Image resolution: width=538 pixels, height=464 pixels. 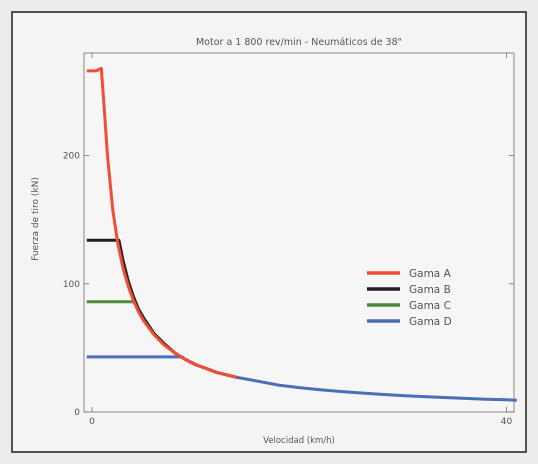 I want to click on x-axis-label: Velocidad (km/h), so click(x=299, y=441).